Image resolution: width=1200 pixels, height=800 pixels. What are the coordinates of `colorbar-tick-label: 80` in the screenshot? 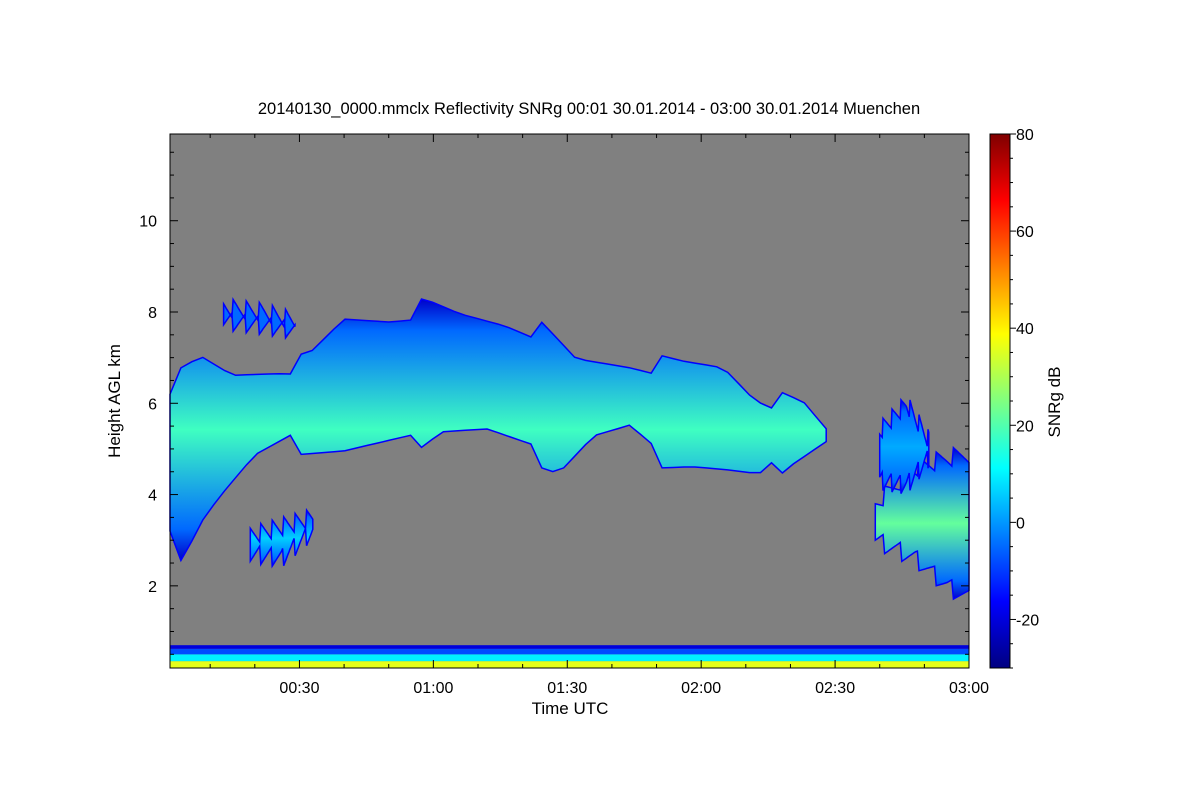 It's located at (1025, 135).